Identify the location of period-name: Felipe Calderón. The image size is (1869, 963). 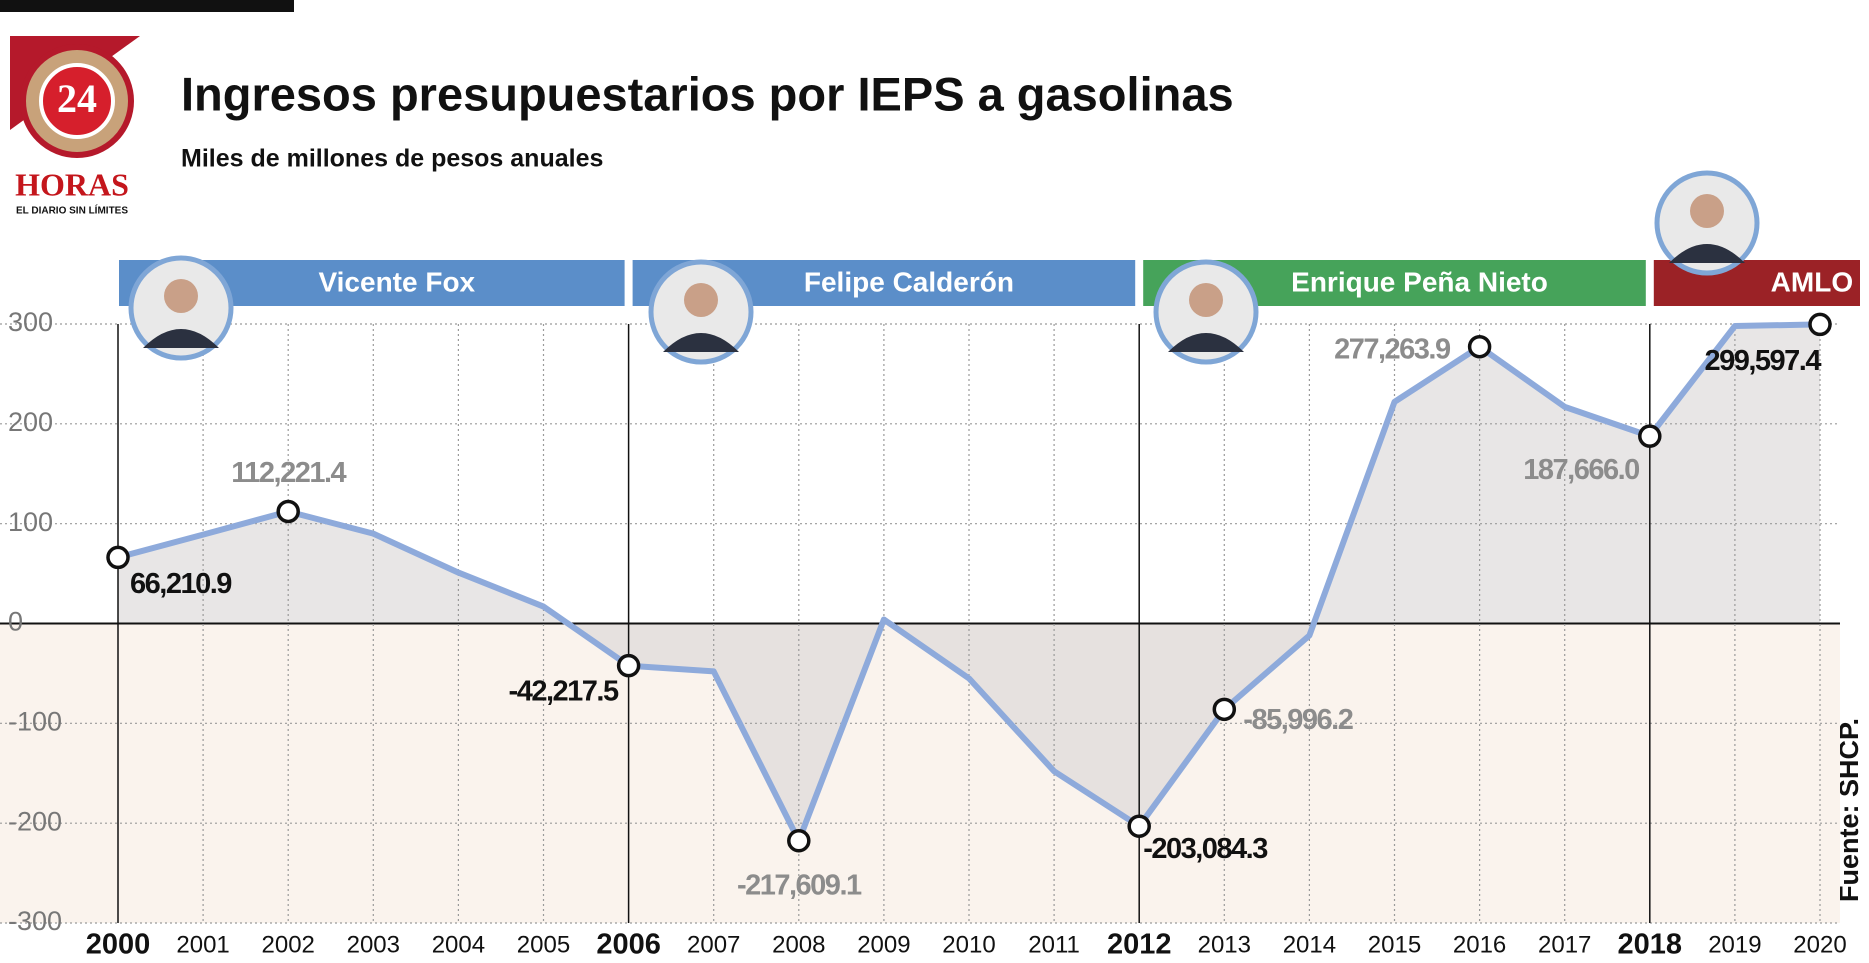
(909, 281).